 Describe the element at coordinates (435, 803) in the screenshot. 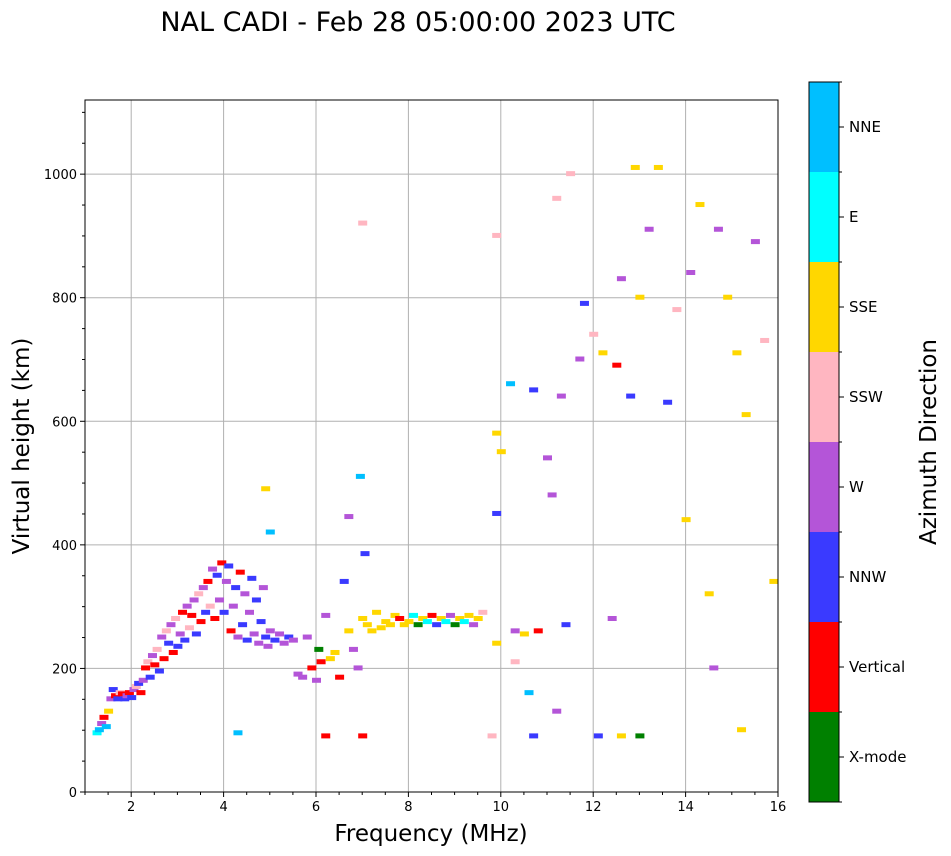

I see `x-axis-ticks: 2 4 6 8 10 12 14 16` at that location.